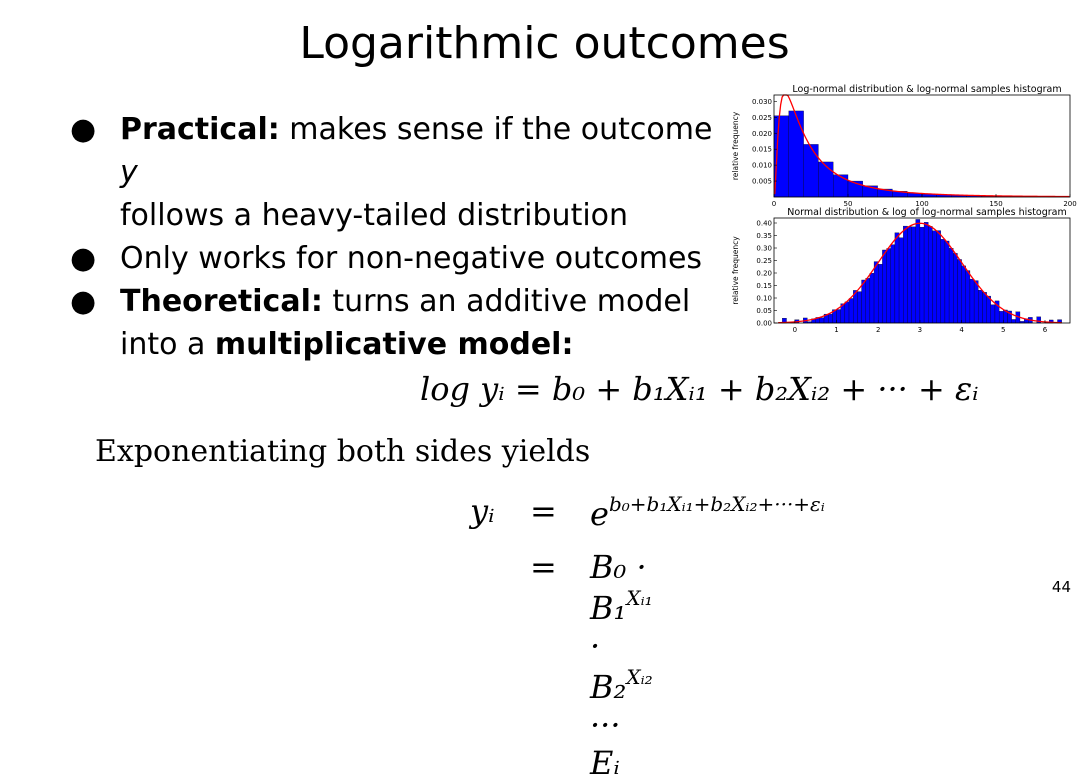 Image resolution: width=1089 pixels, height=782 pixels. Describe the element at coordinates (764, 261) in the screenshot. I see `y-tick-label: 0.25` at that location.